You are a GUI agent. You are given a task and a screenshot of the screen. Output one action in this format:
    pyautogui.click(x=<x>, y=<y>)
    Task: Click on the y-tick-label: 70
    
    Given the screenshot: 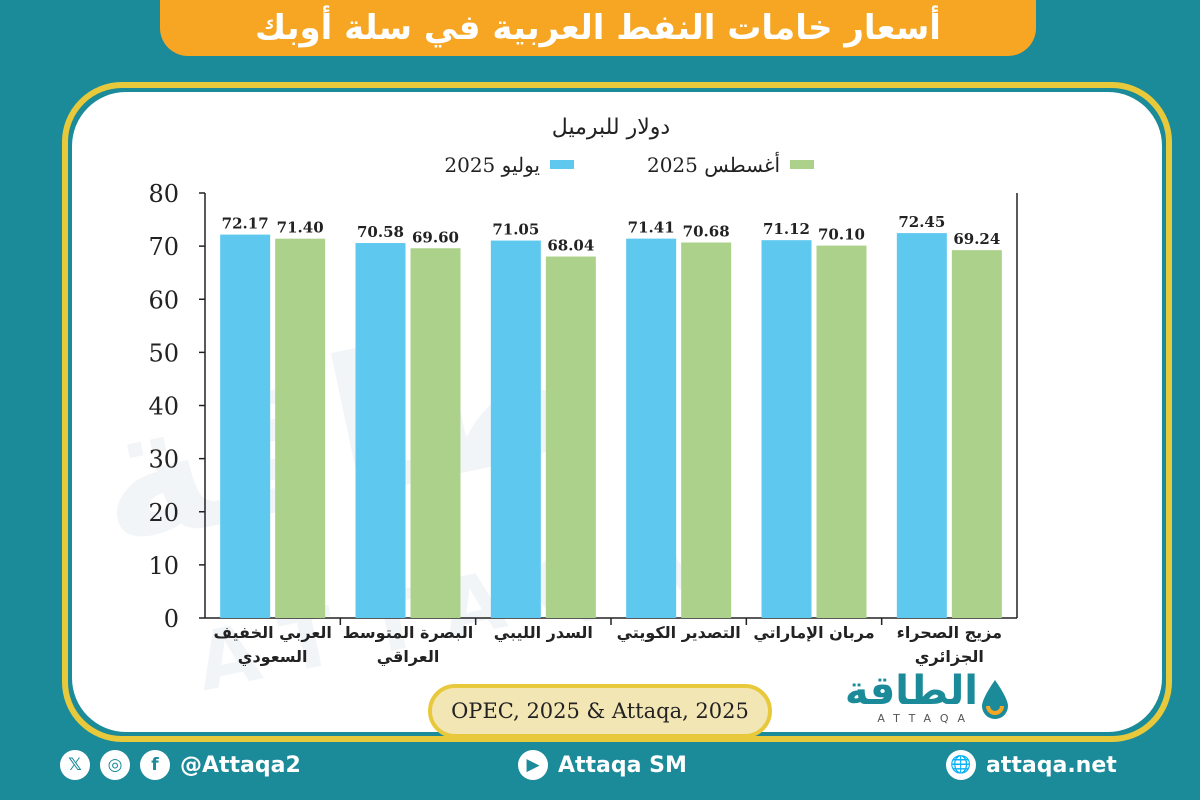 What is the action you would take?
    pyautogui.click(x=163, y=247)
    